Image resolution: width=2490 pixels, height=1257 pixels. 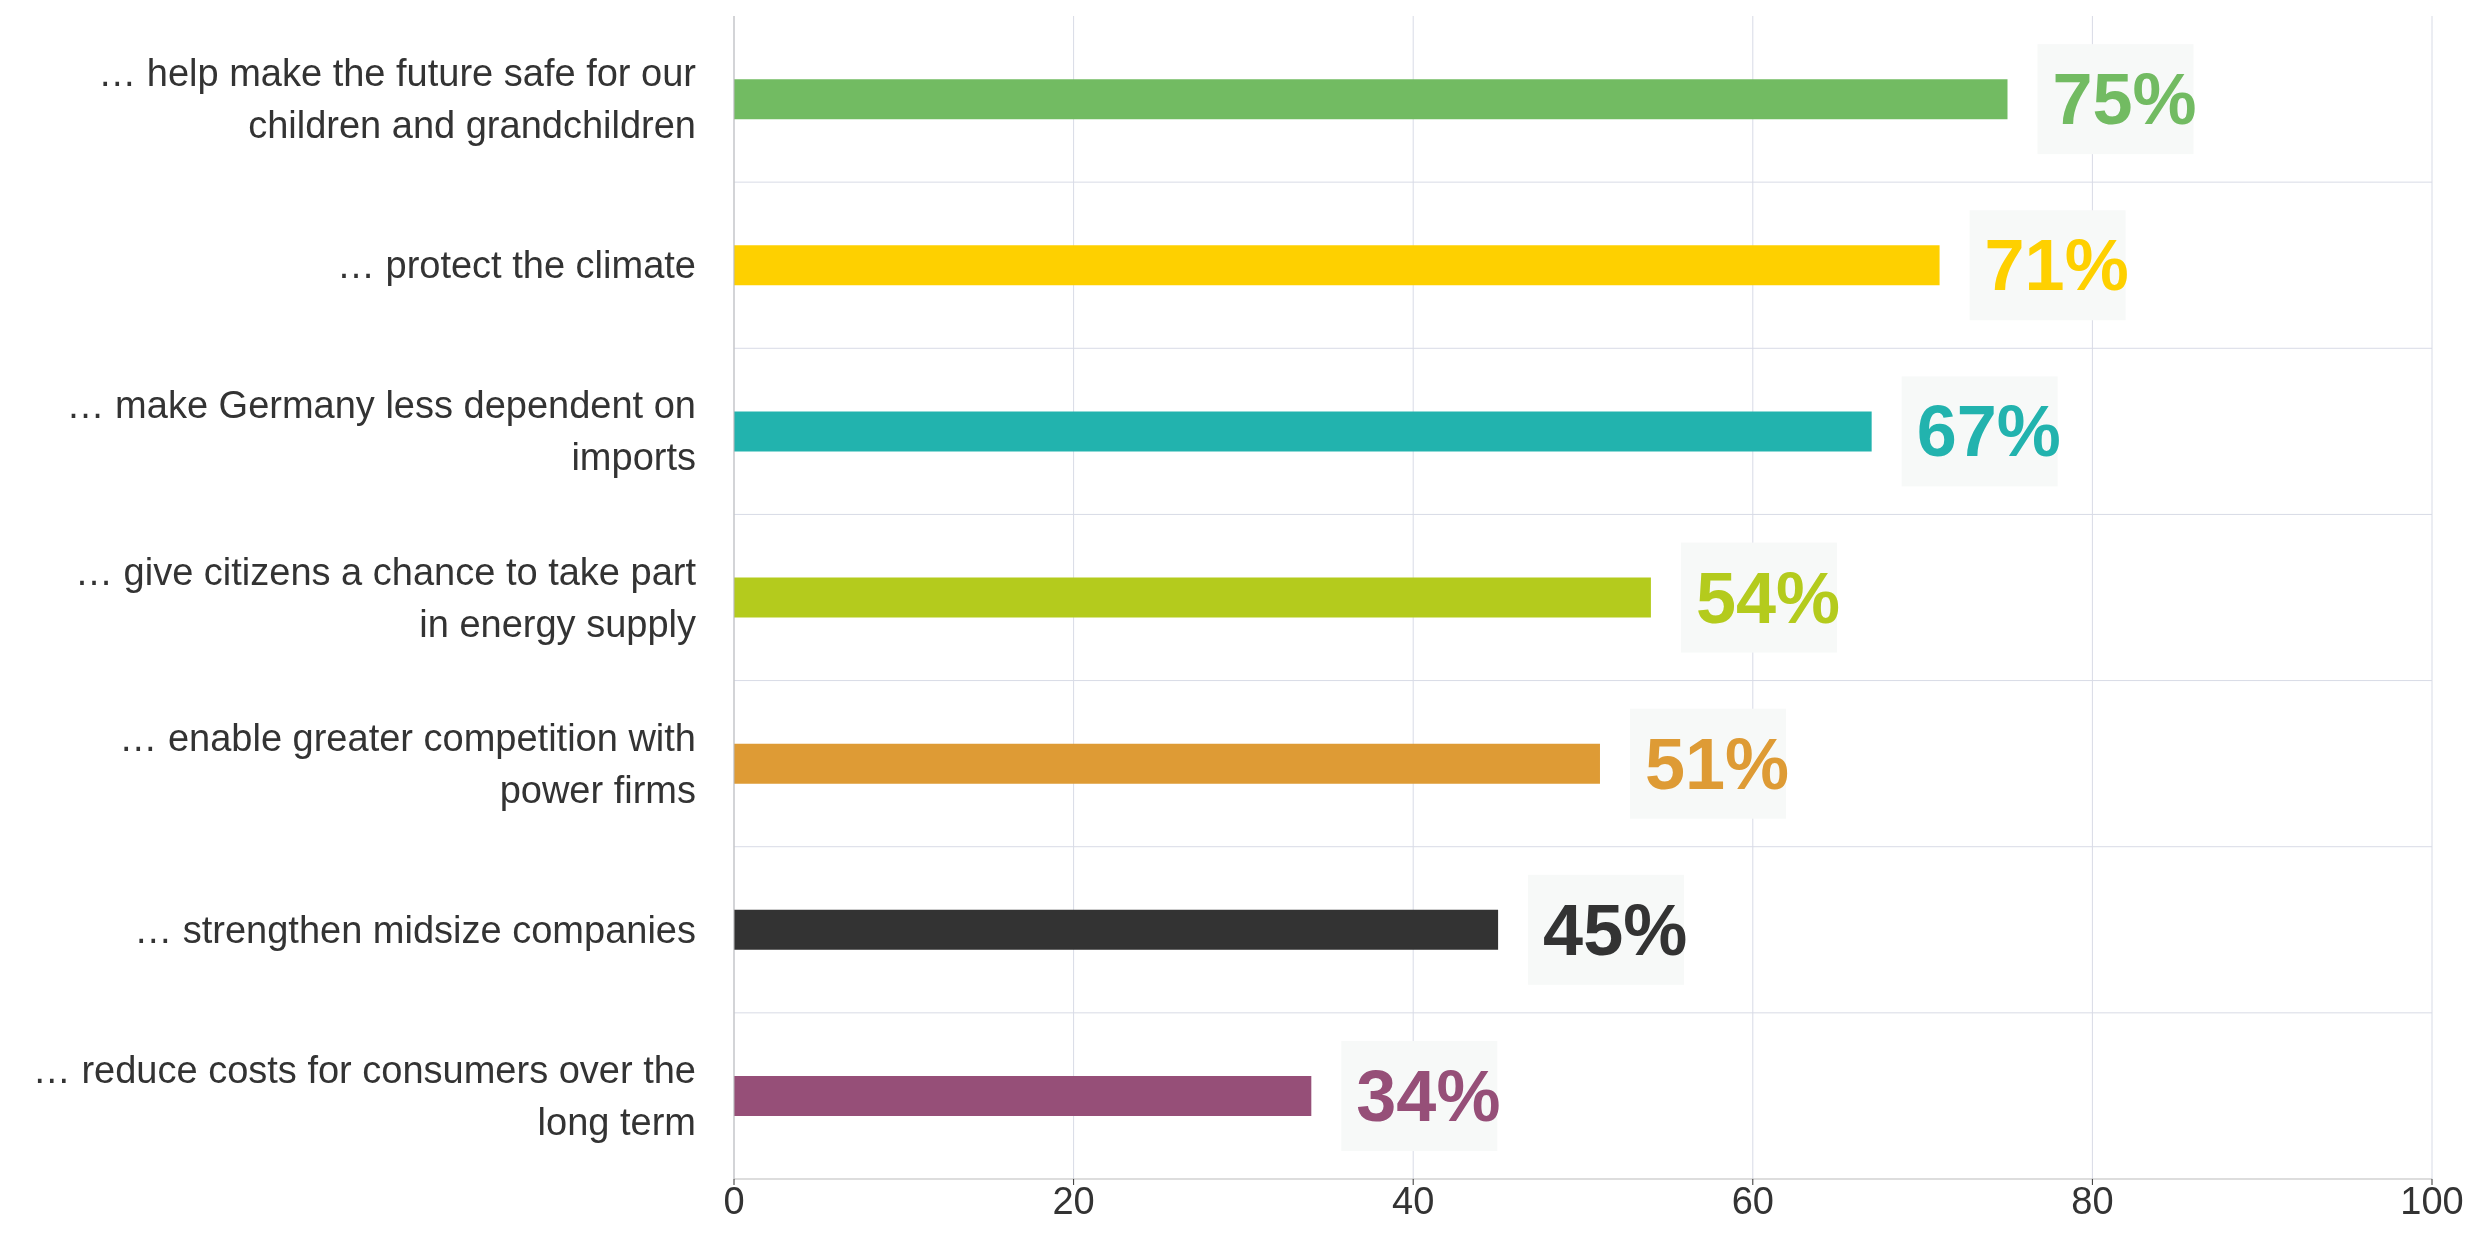 I want to click on data-label: 71%, so click(x=2056, y=265).